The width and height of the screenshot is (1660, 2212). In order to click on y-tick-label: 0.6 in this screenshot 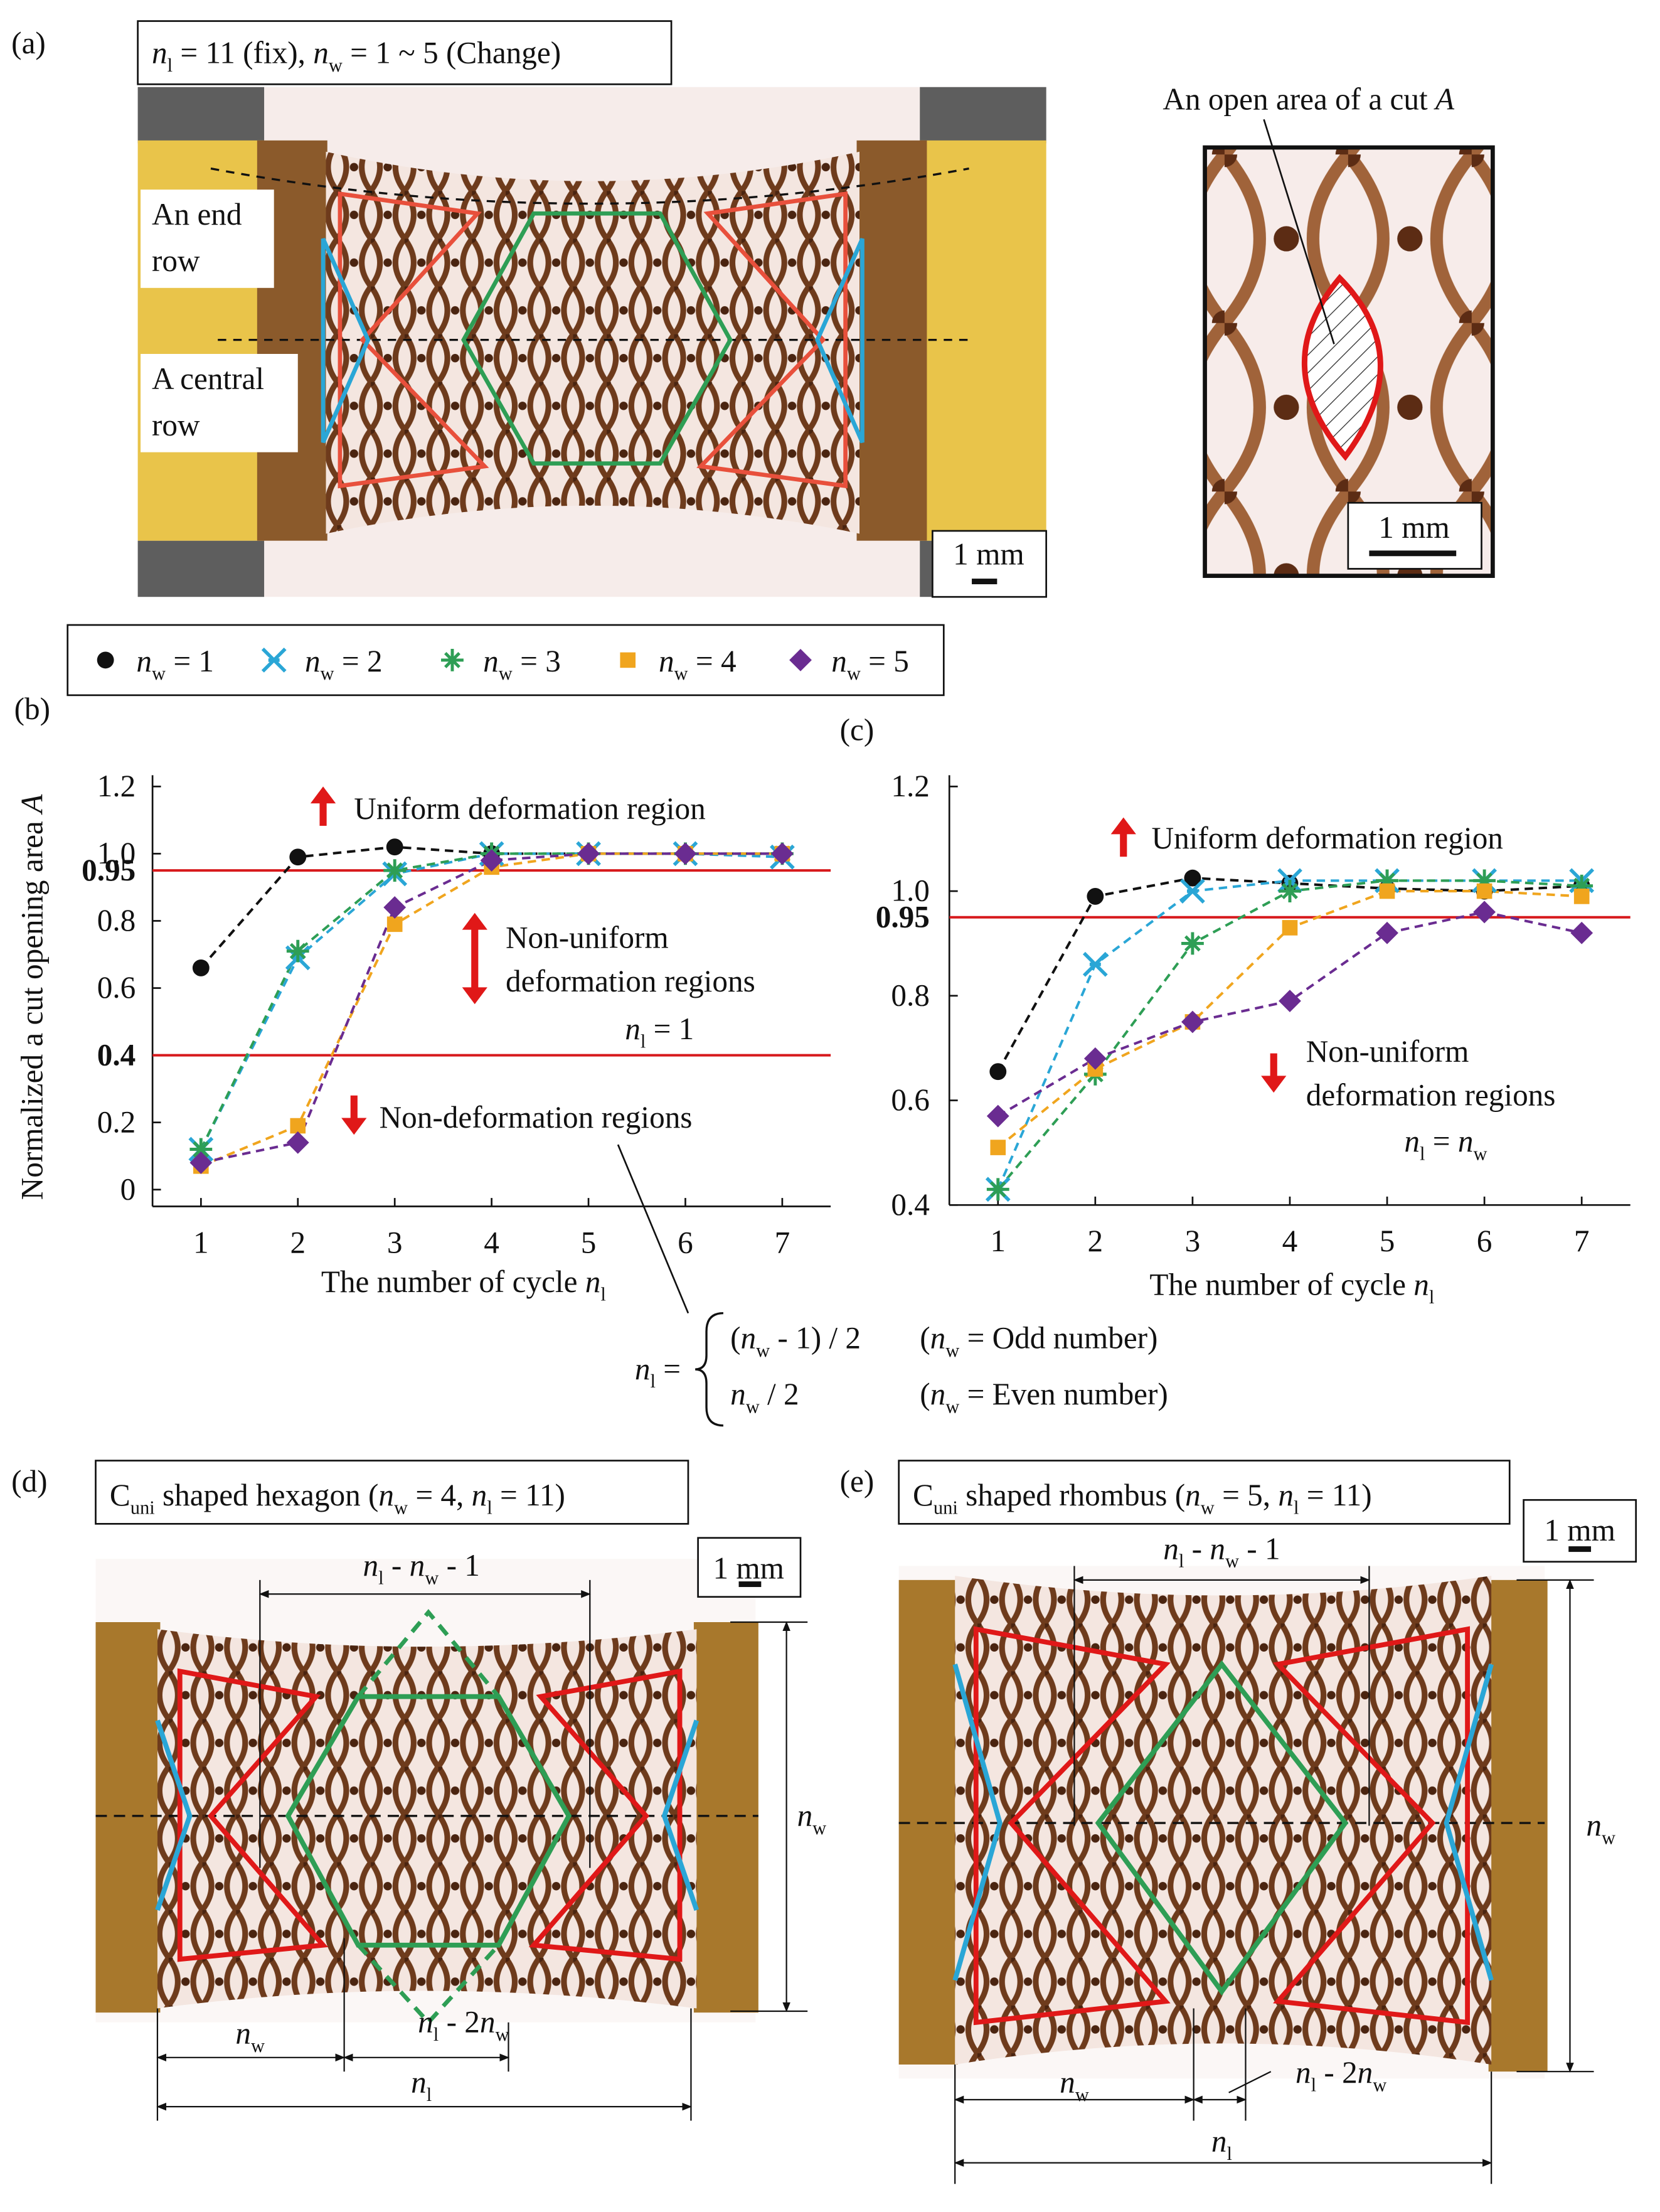, I will do `click(910, 1099)`.